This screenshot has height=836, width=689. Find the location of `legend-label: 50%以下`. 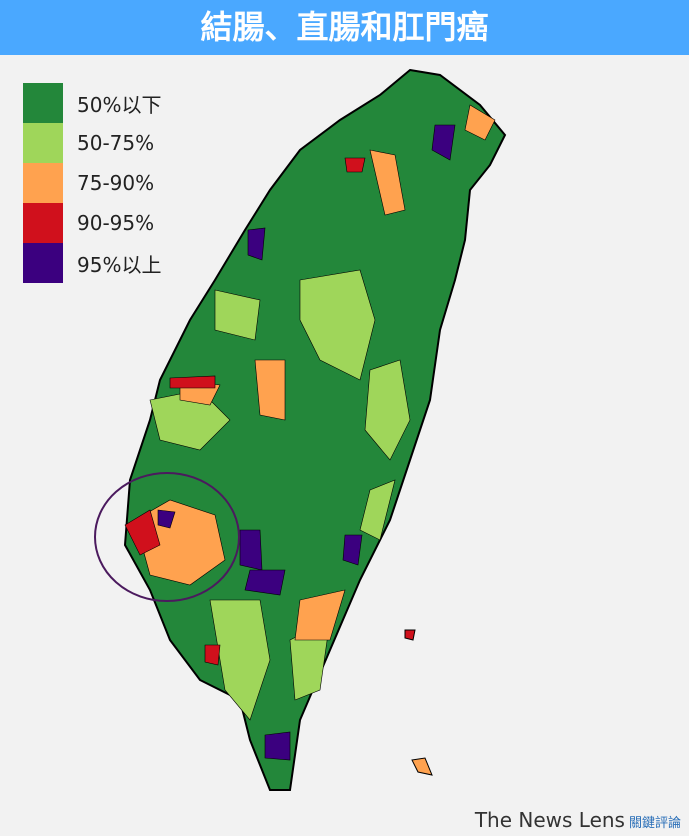

legend-label: 50%以下 is located at coordinates (119, 104).